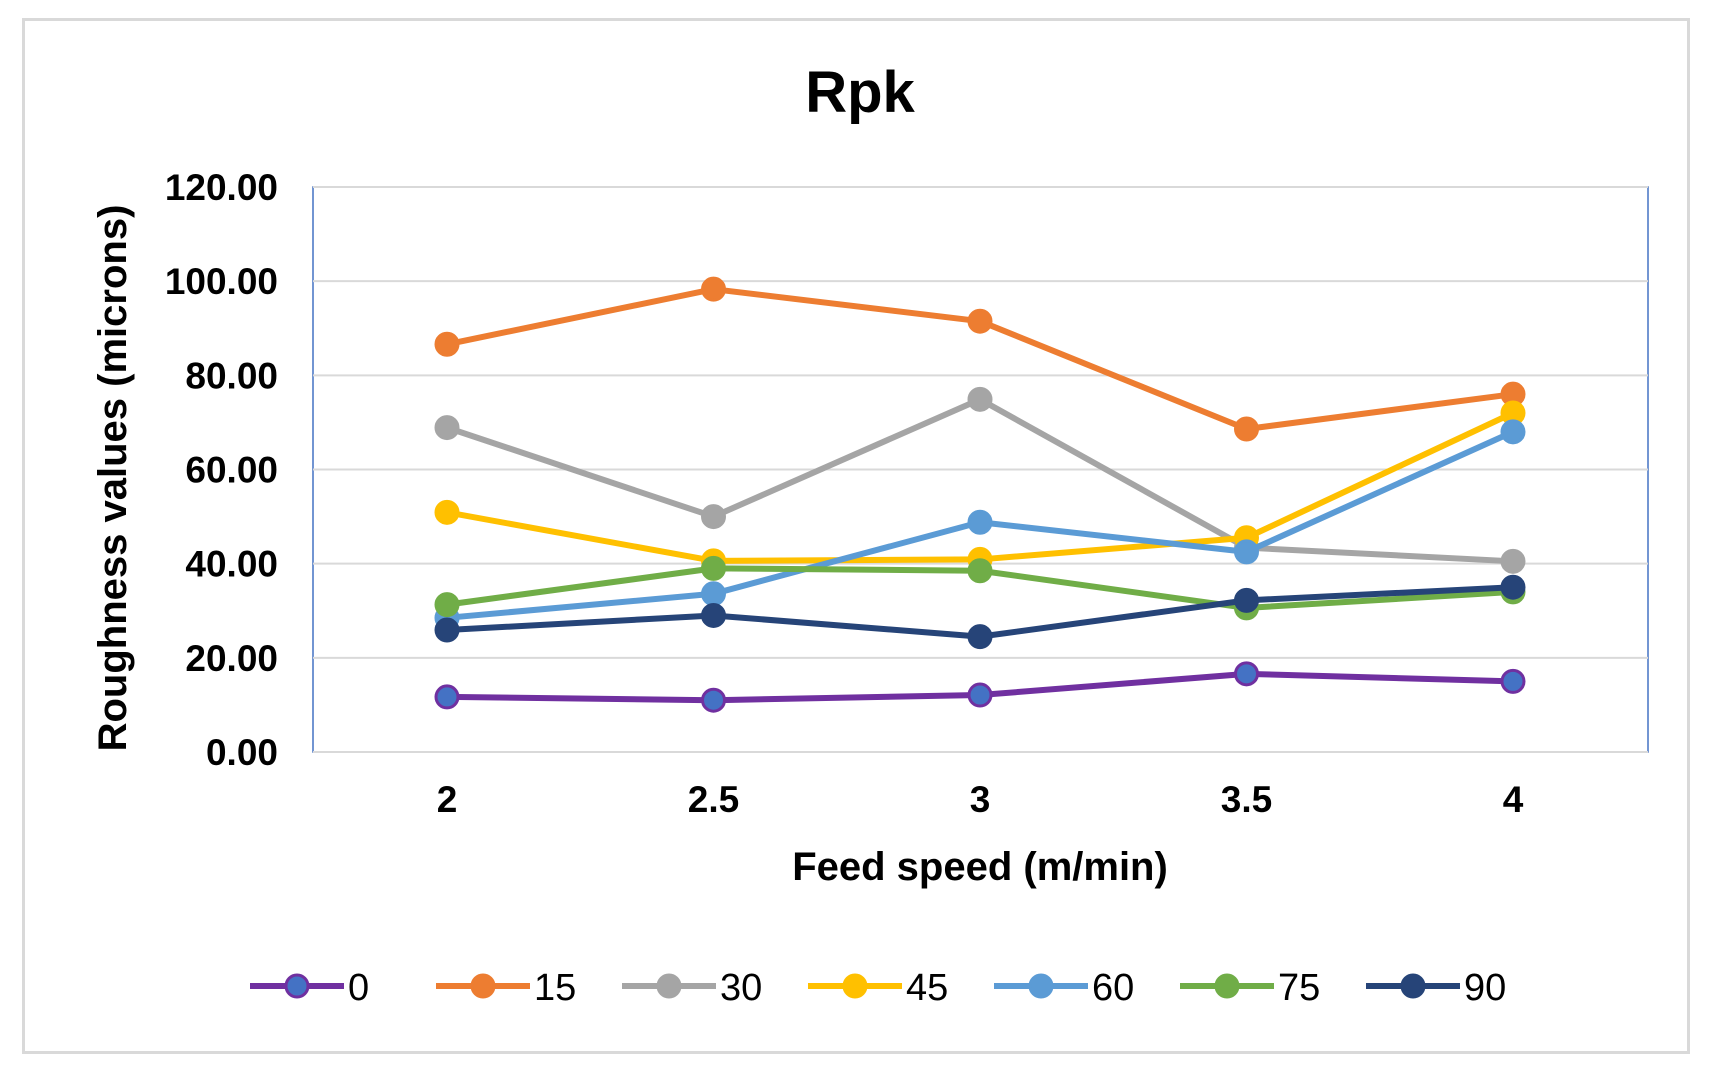 This screenshot has height=1070, width=1714. Describe the element at coordinates (113, 478) in the screenshot. I see `y-axis-label: Roughness values (microns)` at that location.